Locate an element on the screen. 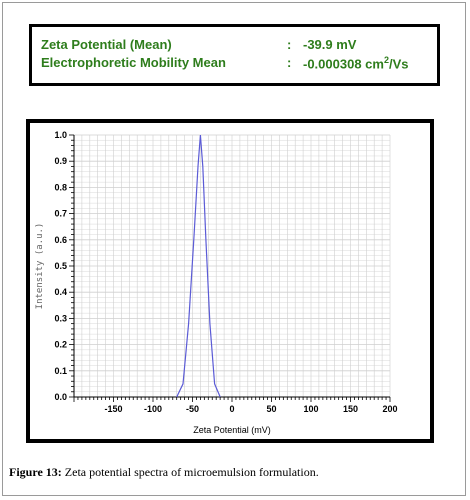 Image resolution: width=470 pixels, height=500 pixels. mobility-value: -0.000308 cm2/Vs is located at coordinates (355, 63).